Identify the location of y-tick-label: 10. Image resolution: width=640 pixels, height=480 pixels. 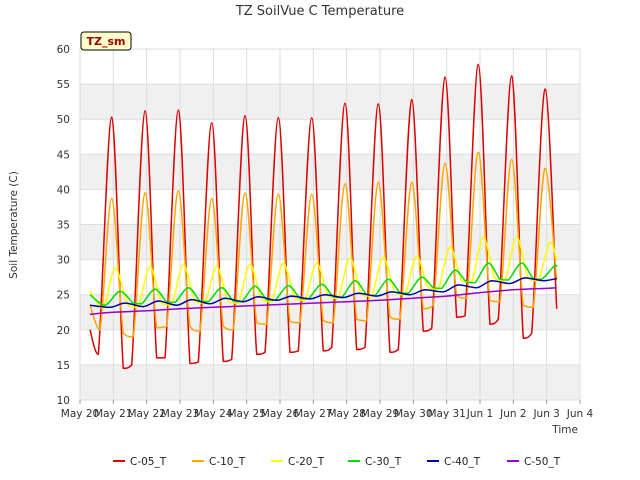
(63, 401).